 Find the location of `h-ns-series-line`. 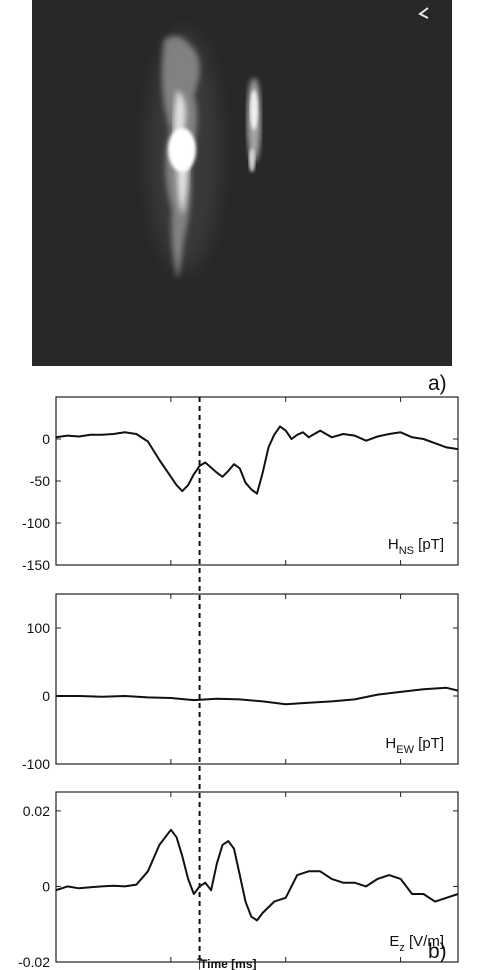

h-ns-series-line is located at coordinates (257, 460).